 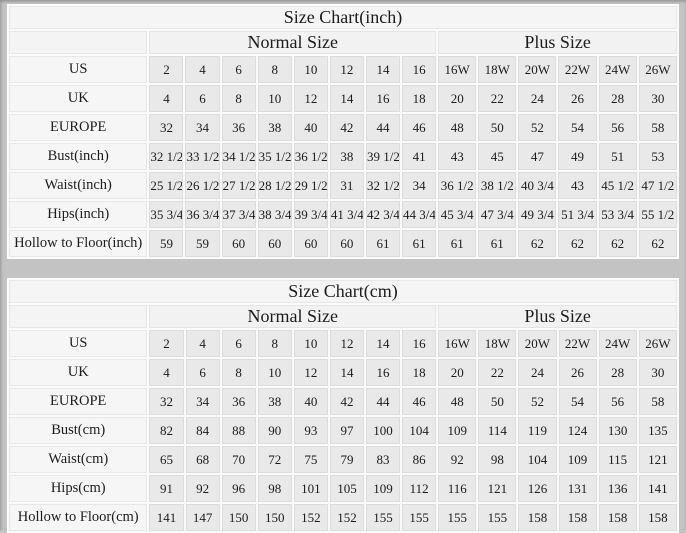 I want to click on size-value-cell: 44 3/4, so click(x=419, y=214).